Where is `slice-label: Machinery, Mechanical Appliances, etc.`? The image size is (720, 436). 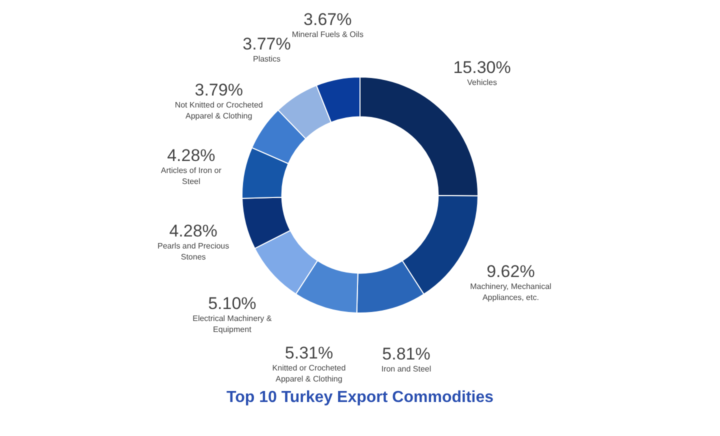 slice-label: Machinery, Mechanical Appliances, etc. is located at coordinates (511, 292).